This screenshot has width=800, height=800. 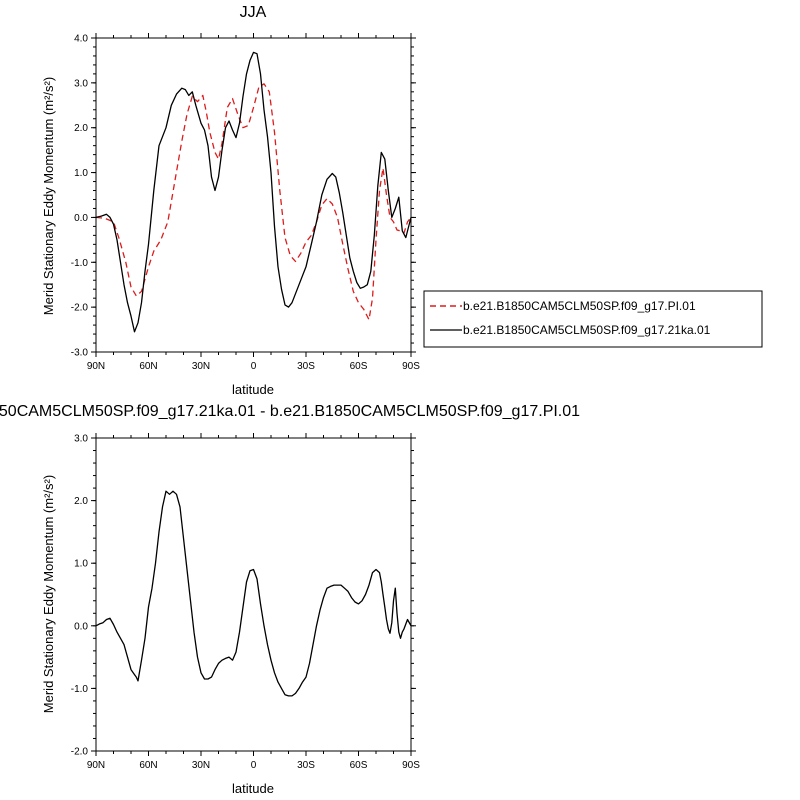 I want to click on bottom-x-tick-label: 60N, so click(x=148, y=765).